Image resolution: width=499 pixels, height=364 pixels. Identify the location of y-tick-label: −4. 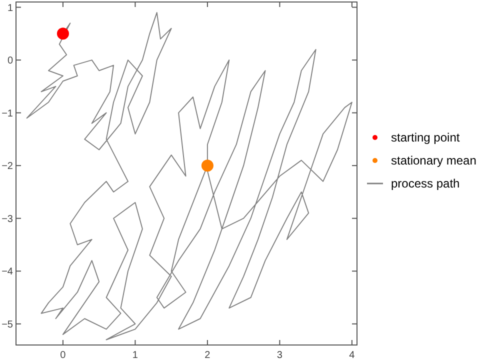
(8, 272).